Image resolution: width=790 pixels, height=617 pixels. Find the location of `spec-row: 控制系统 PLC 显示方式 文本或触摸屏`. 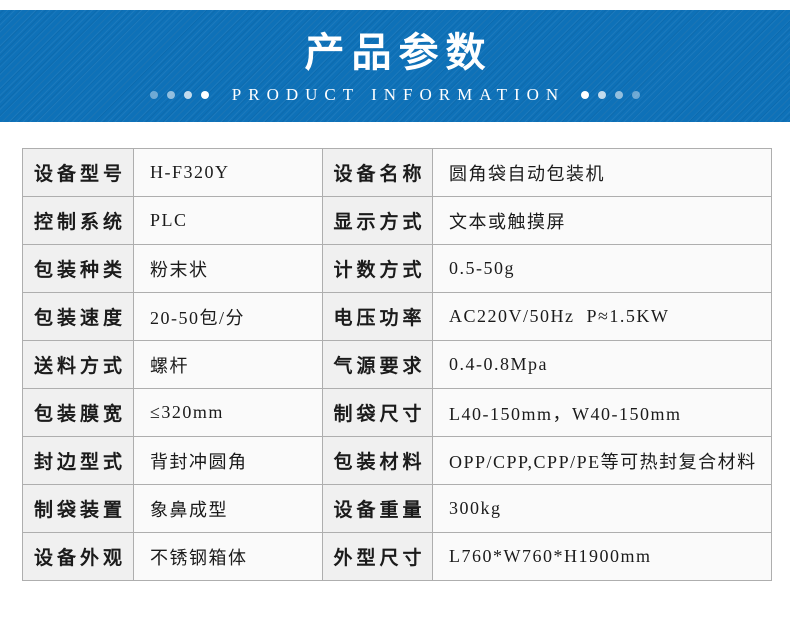

spec-row: 控制系统 PLC 显示方式 文本或触摸屏 is located at coordinates (397, 220).